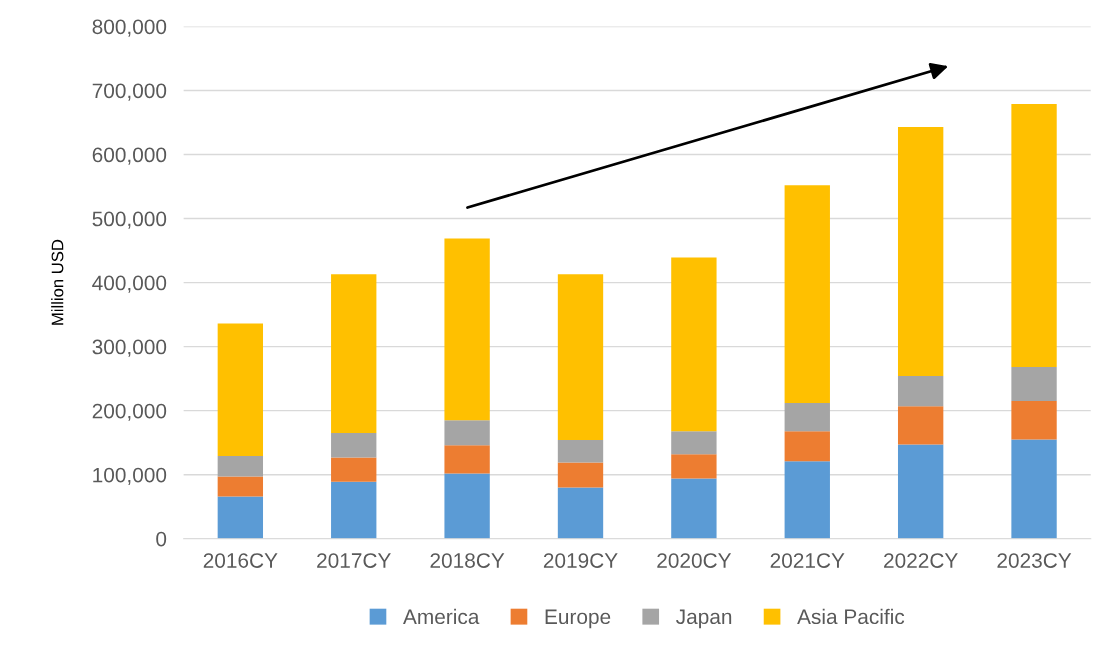  Describe the element at coordinates (851, 616) in the screenshot. I see `legend-label: Asia Pacific` at that location.